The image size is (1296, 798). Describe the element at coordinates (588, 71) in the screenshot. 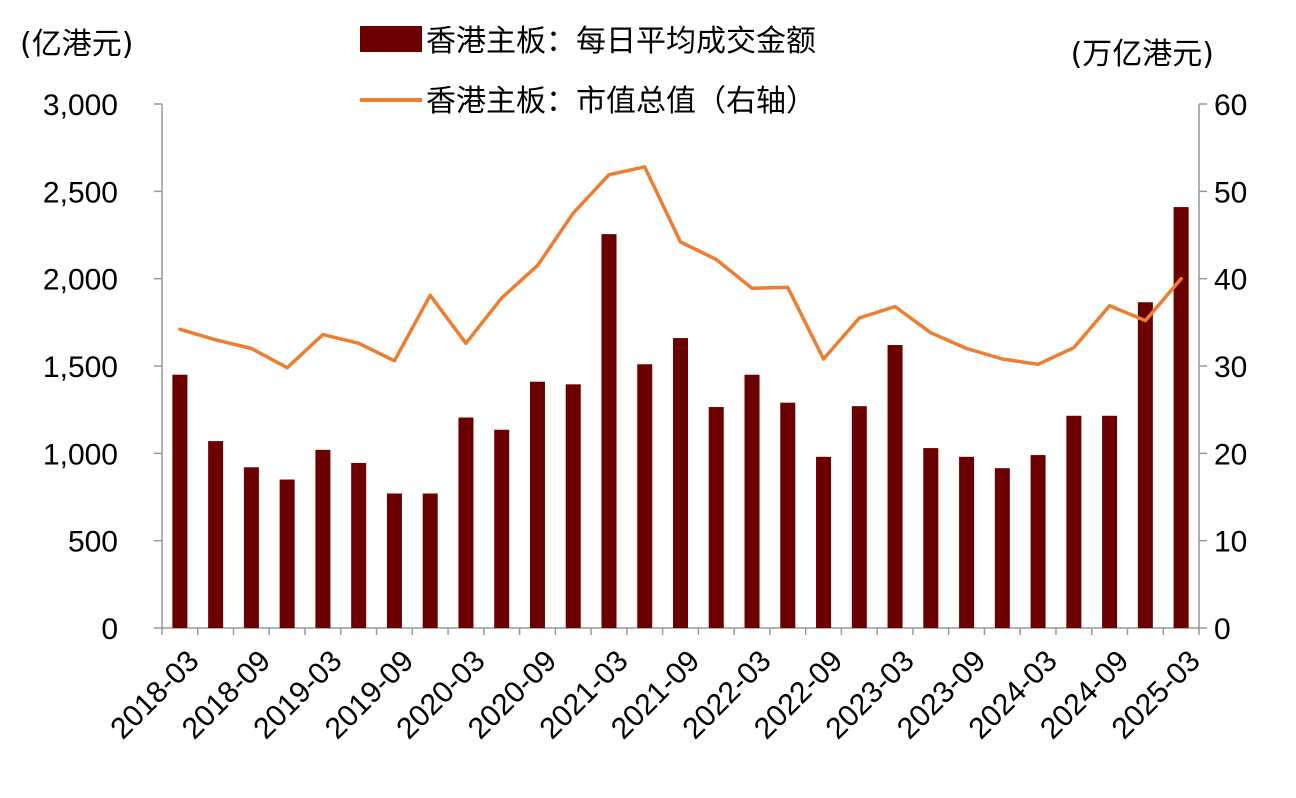

I see `legend: 香港主板：每日平均成交金额 香港主板：市值总值（右轴）` at that location.